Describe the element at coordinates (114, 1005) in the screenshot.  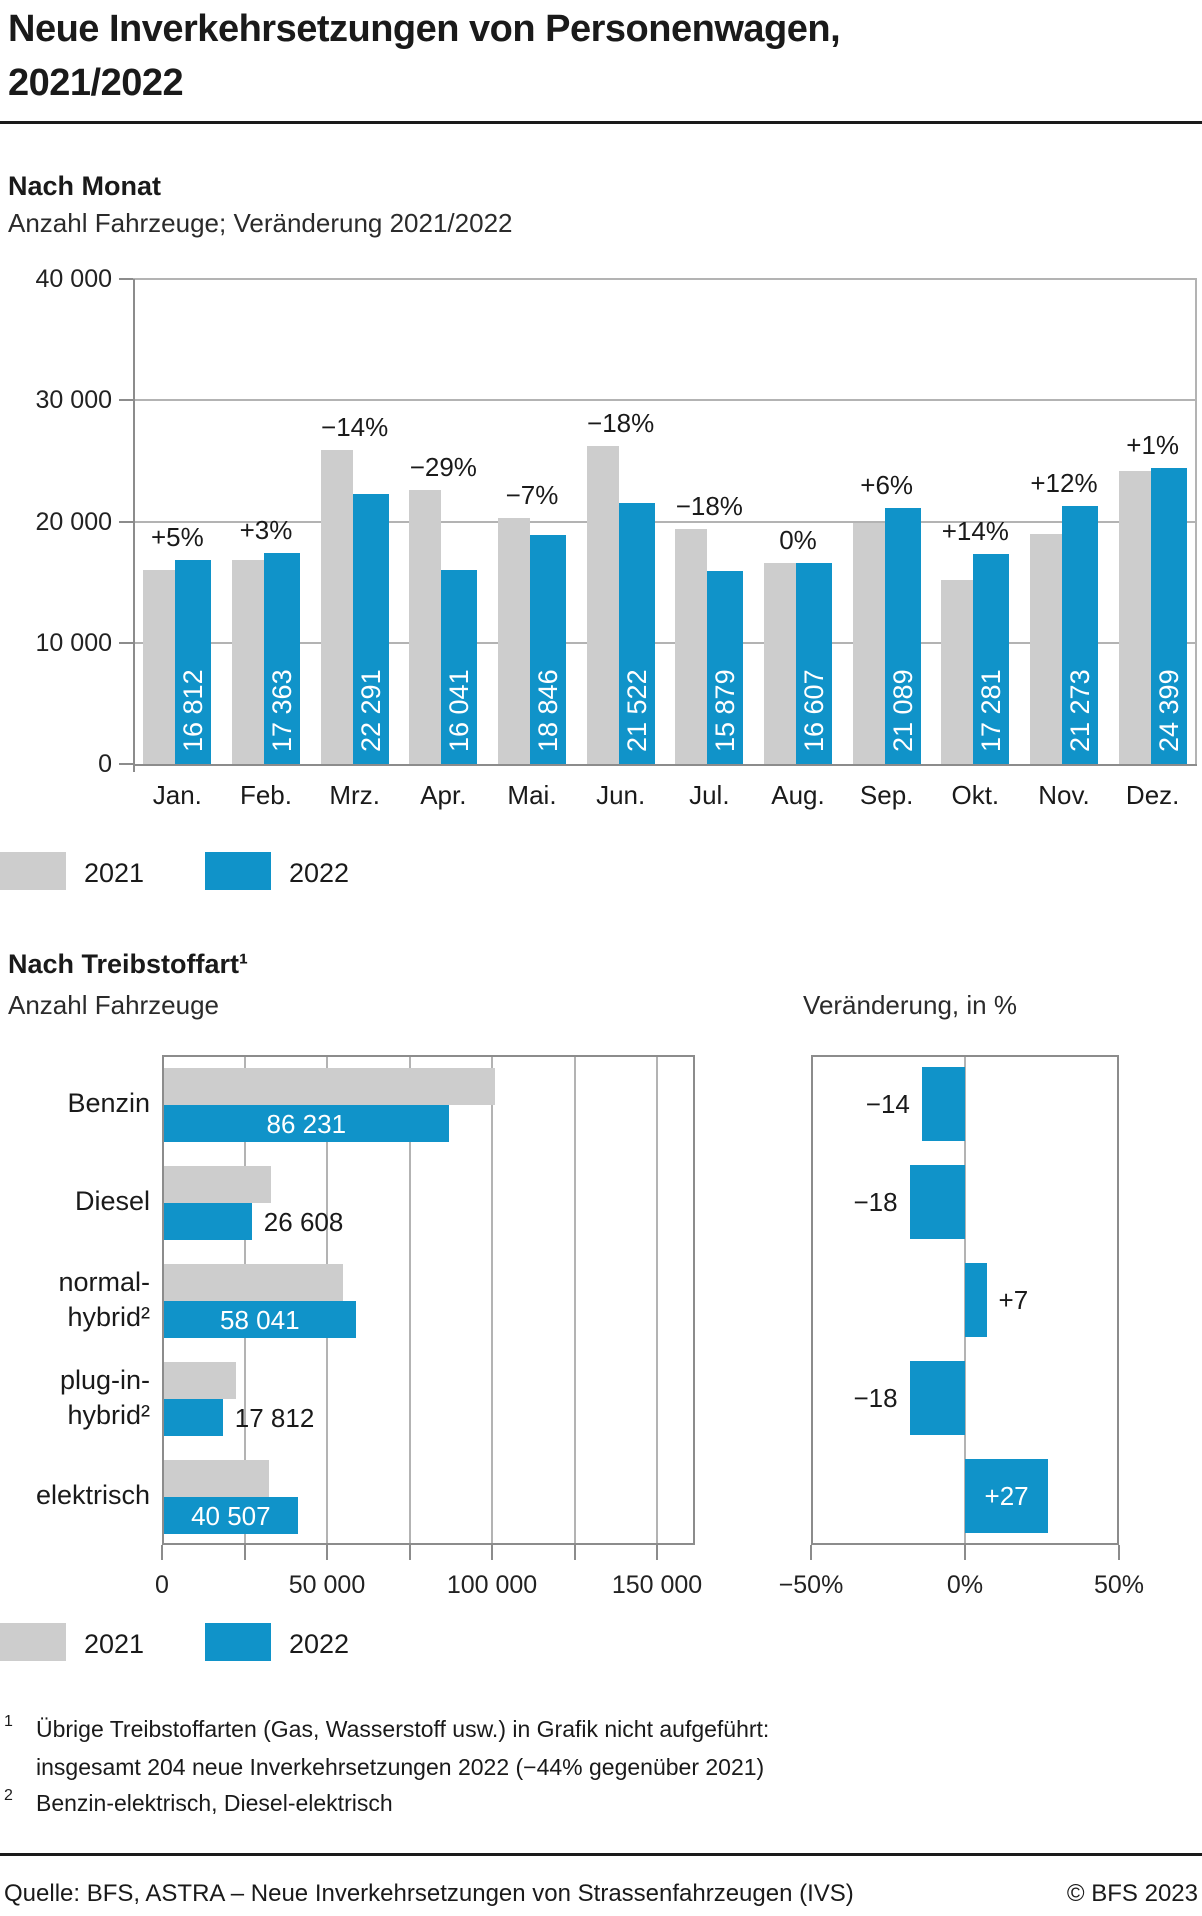
I see `section-fuel-subtitle-left: Anzahl Fahrzeuge` at that location.